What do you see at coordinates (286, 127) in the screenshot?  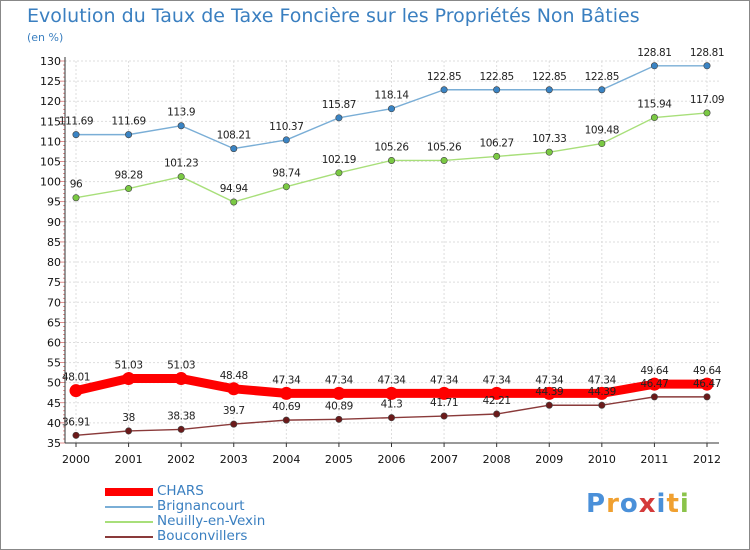 I see `data-label: 110.37` at bounding box center [286, 127].